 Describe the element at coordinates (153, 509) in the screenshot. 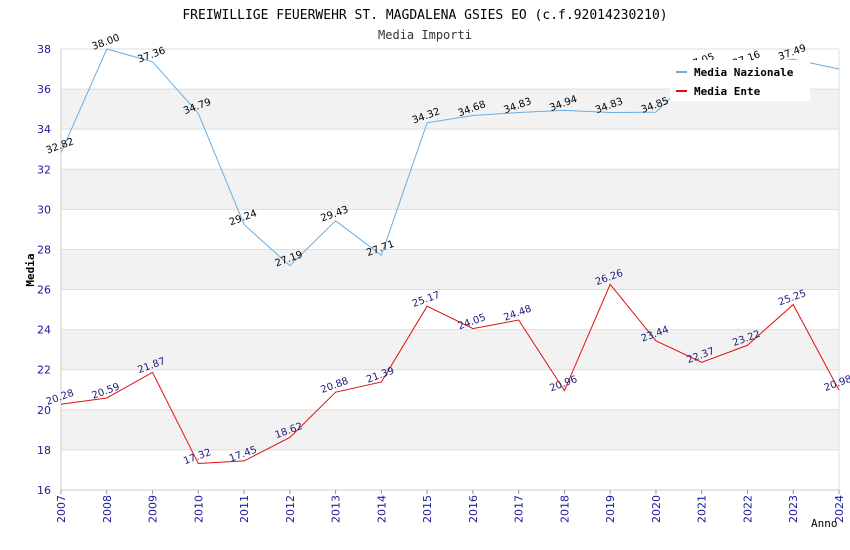

I see `x-tick-label: 2009` at that location.